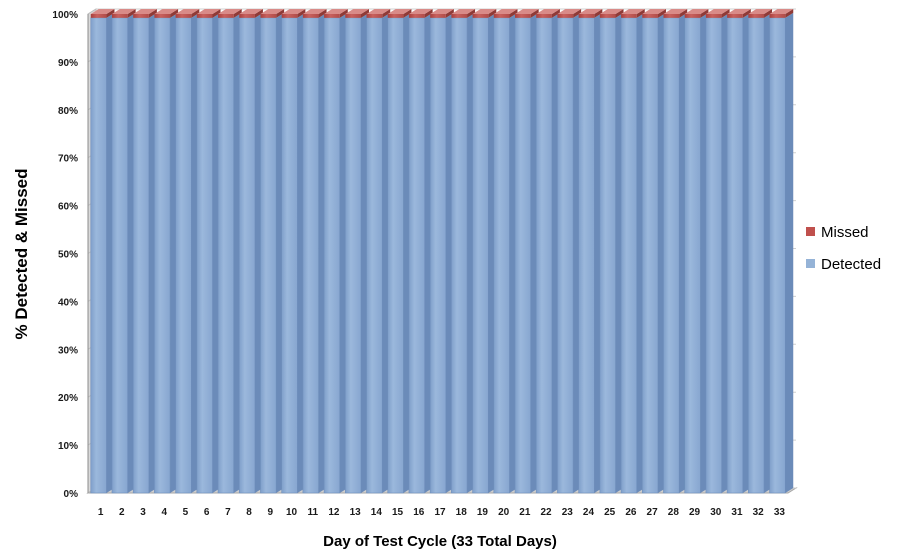 Image resolution: width=897 pixels, height=554 pixels. I want to click on x-tick-label: 10, so click(292, 512).